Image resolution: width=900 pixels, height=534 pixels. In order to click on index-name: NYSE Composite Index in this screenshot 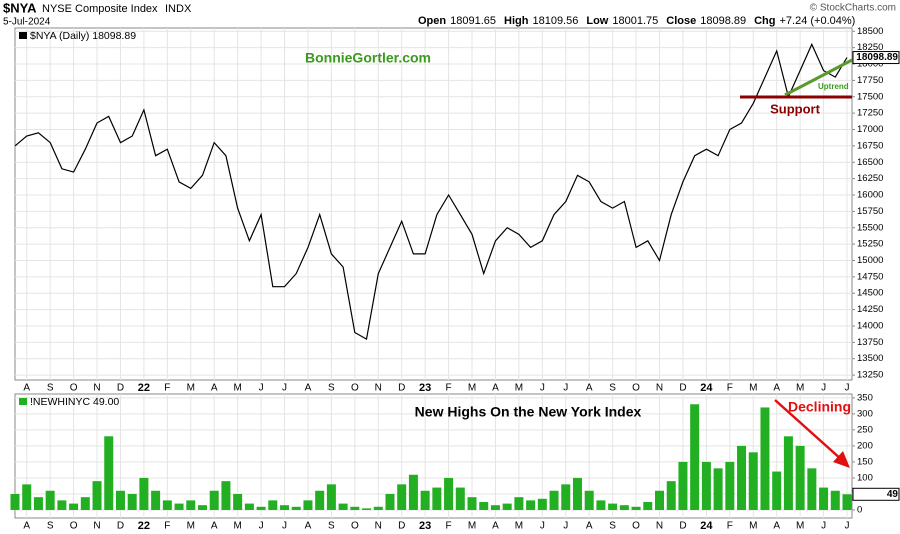, I will do `click(100, 9)`.